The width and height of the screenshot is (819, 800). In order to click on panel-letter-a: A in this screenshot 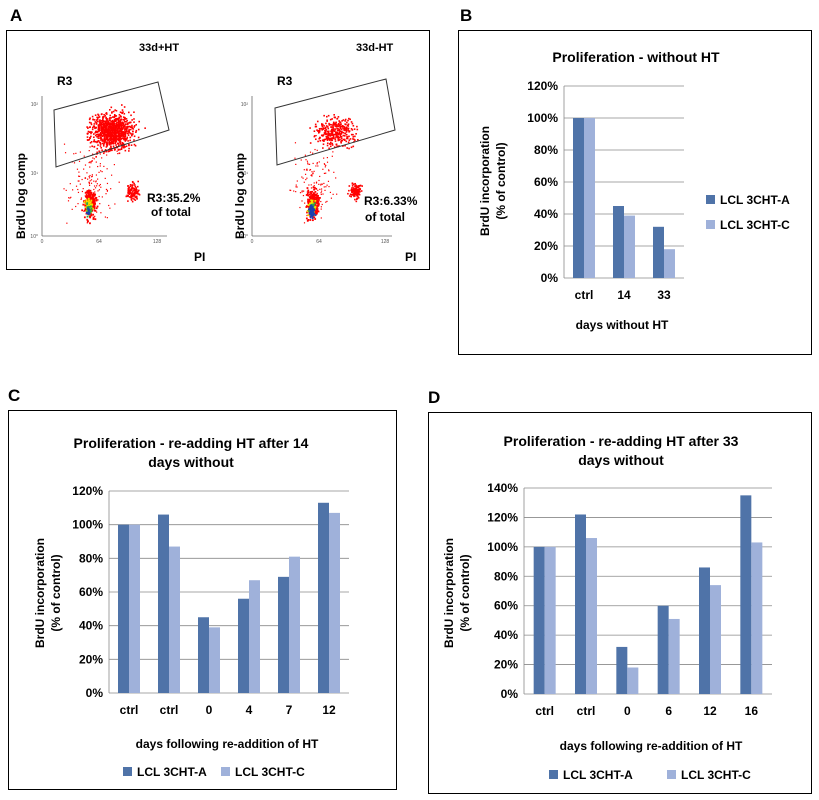, I will do `click(16, 15)`.